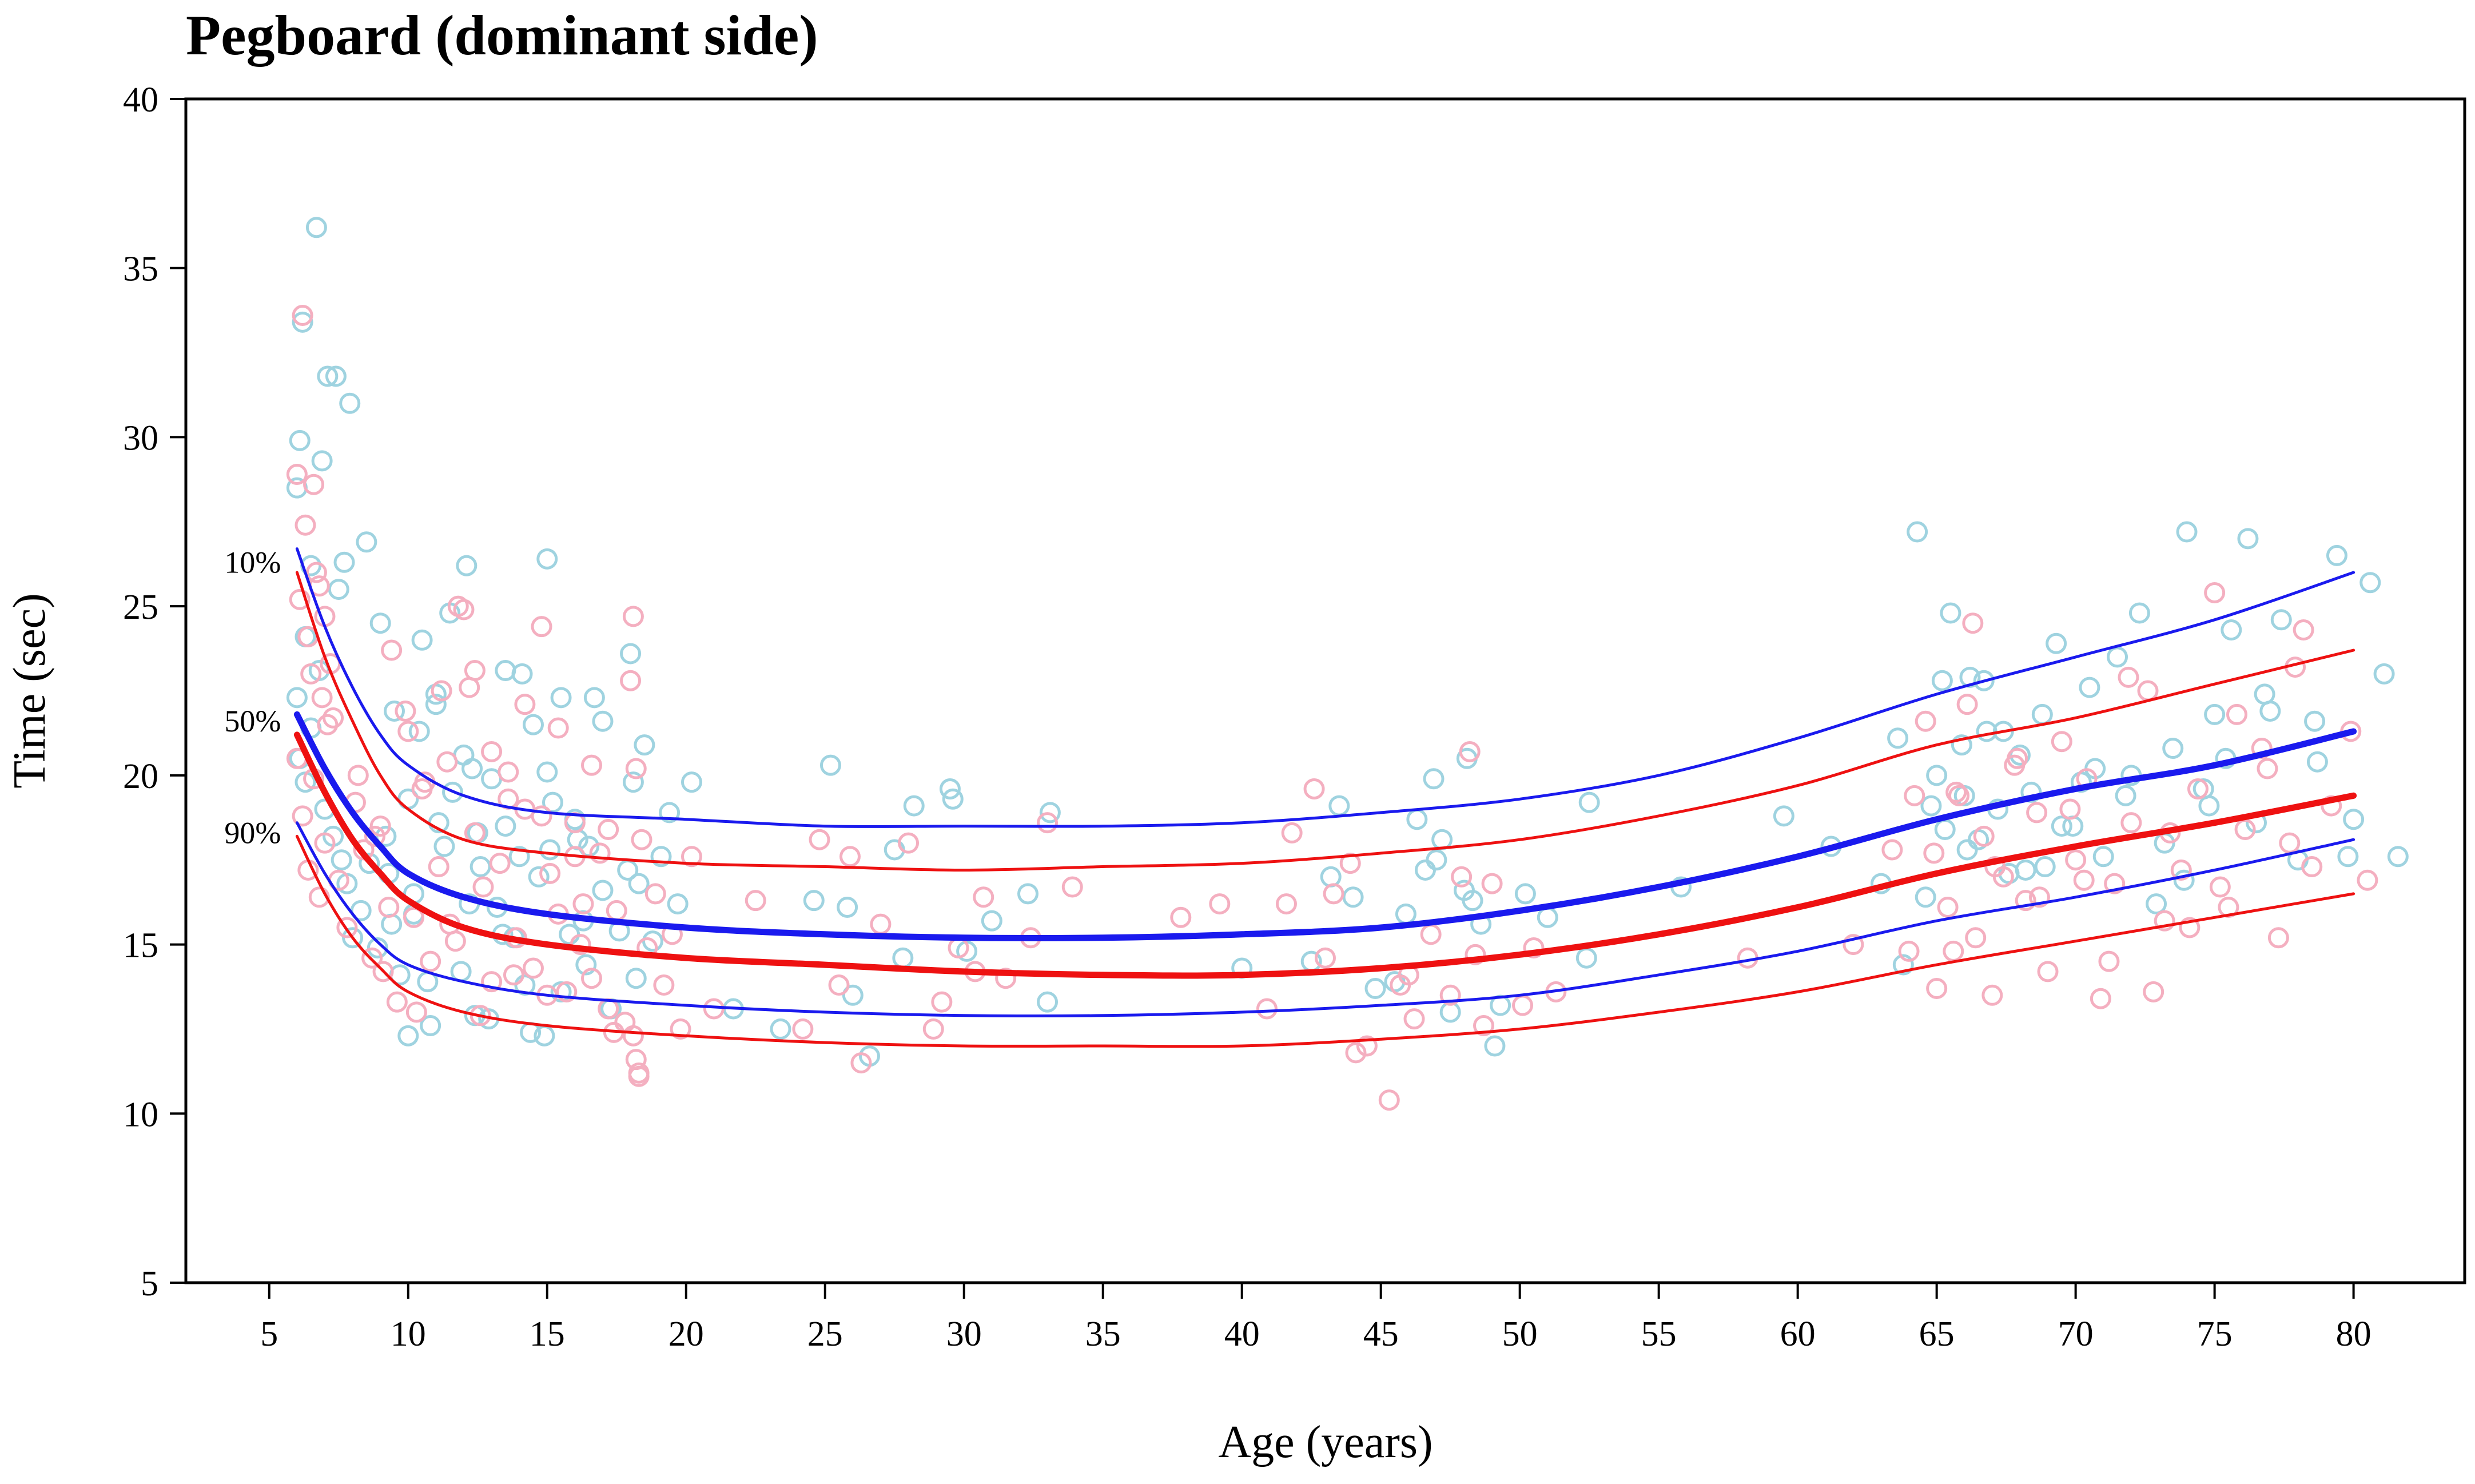 This screenshot has width=2475, height=1484. What do you see at coordinates (1325, 919) in the screenshot?
I see `blue-p90-curve` at bounding box center [1325, 919].